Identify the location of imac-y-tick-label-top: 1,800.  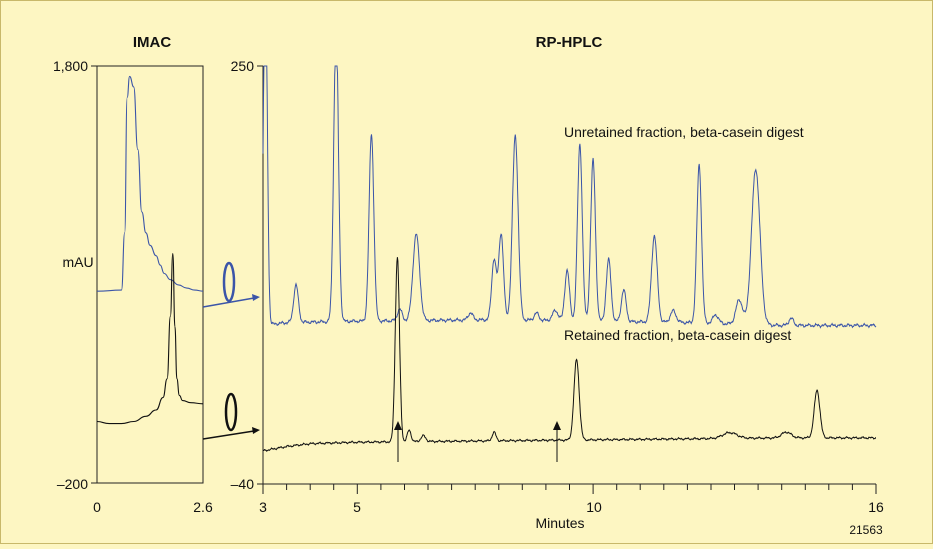
(70, 66).